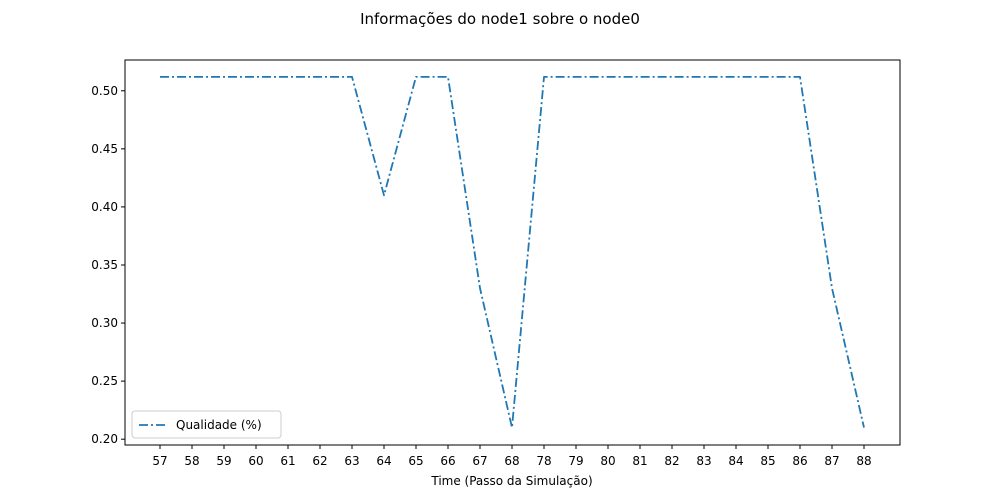 The width and height of the screenshot is (1000, 500). I want to click on x-tick-label: 80, so click(607, 461).